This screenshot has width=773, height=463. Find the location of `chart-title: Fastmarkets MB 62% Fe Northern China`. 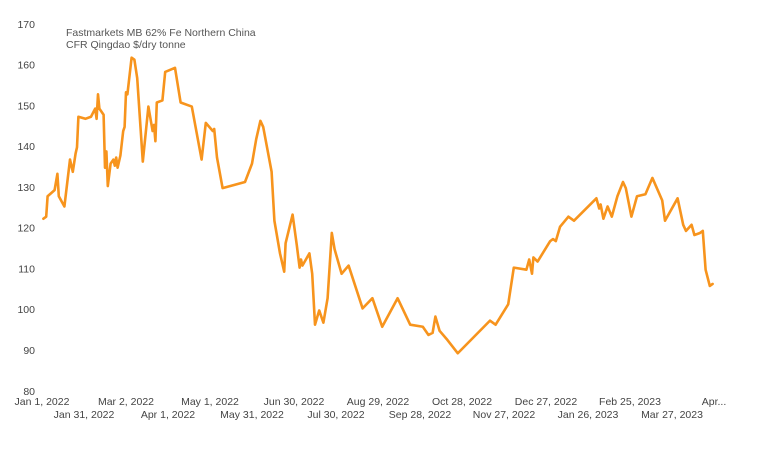

chart-title: Fastmarkets MB 62% Fe Northern China is located at coordinates (161, 33).